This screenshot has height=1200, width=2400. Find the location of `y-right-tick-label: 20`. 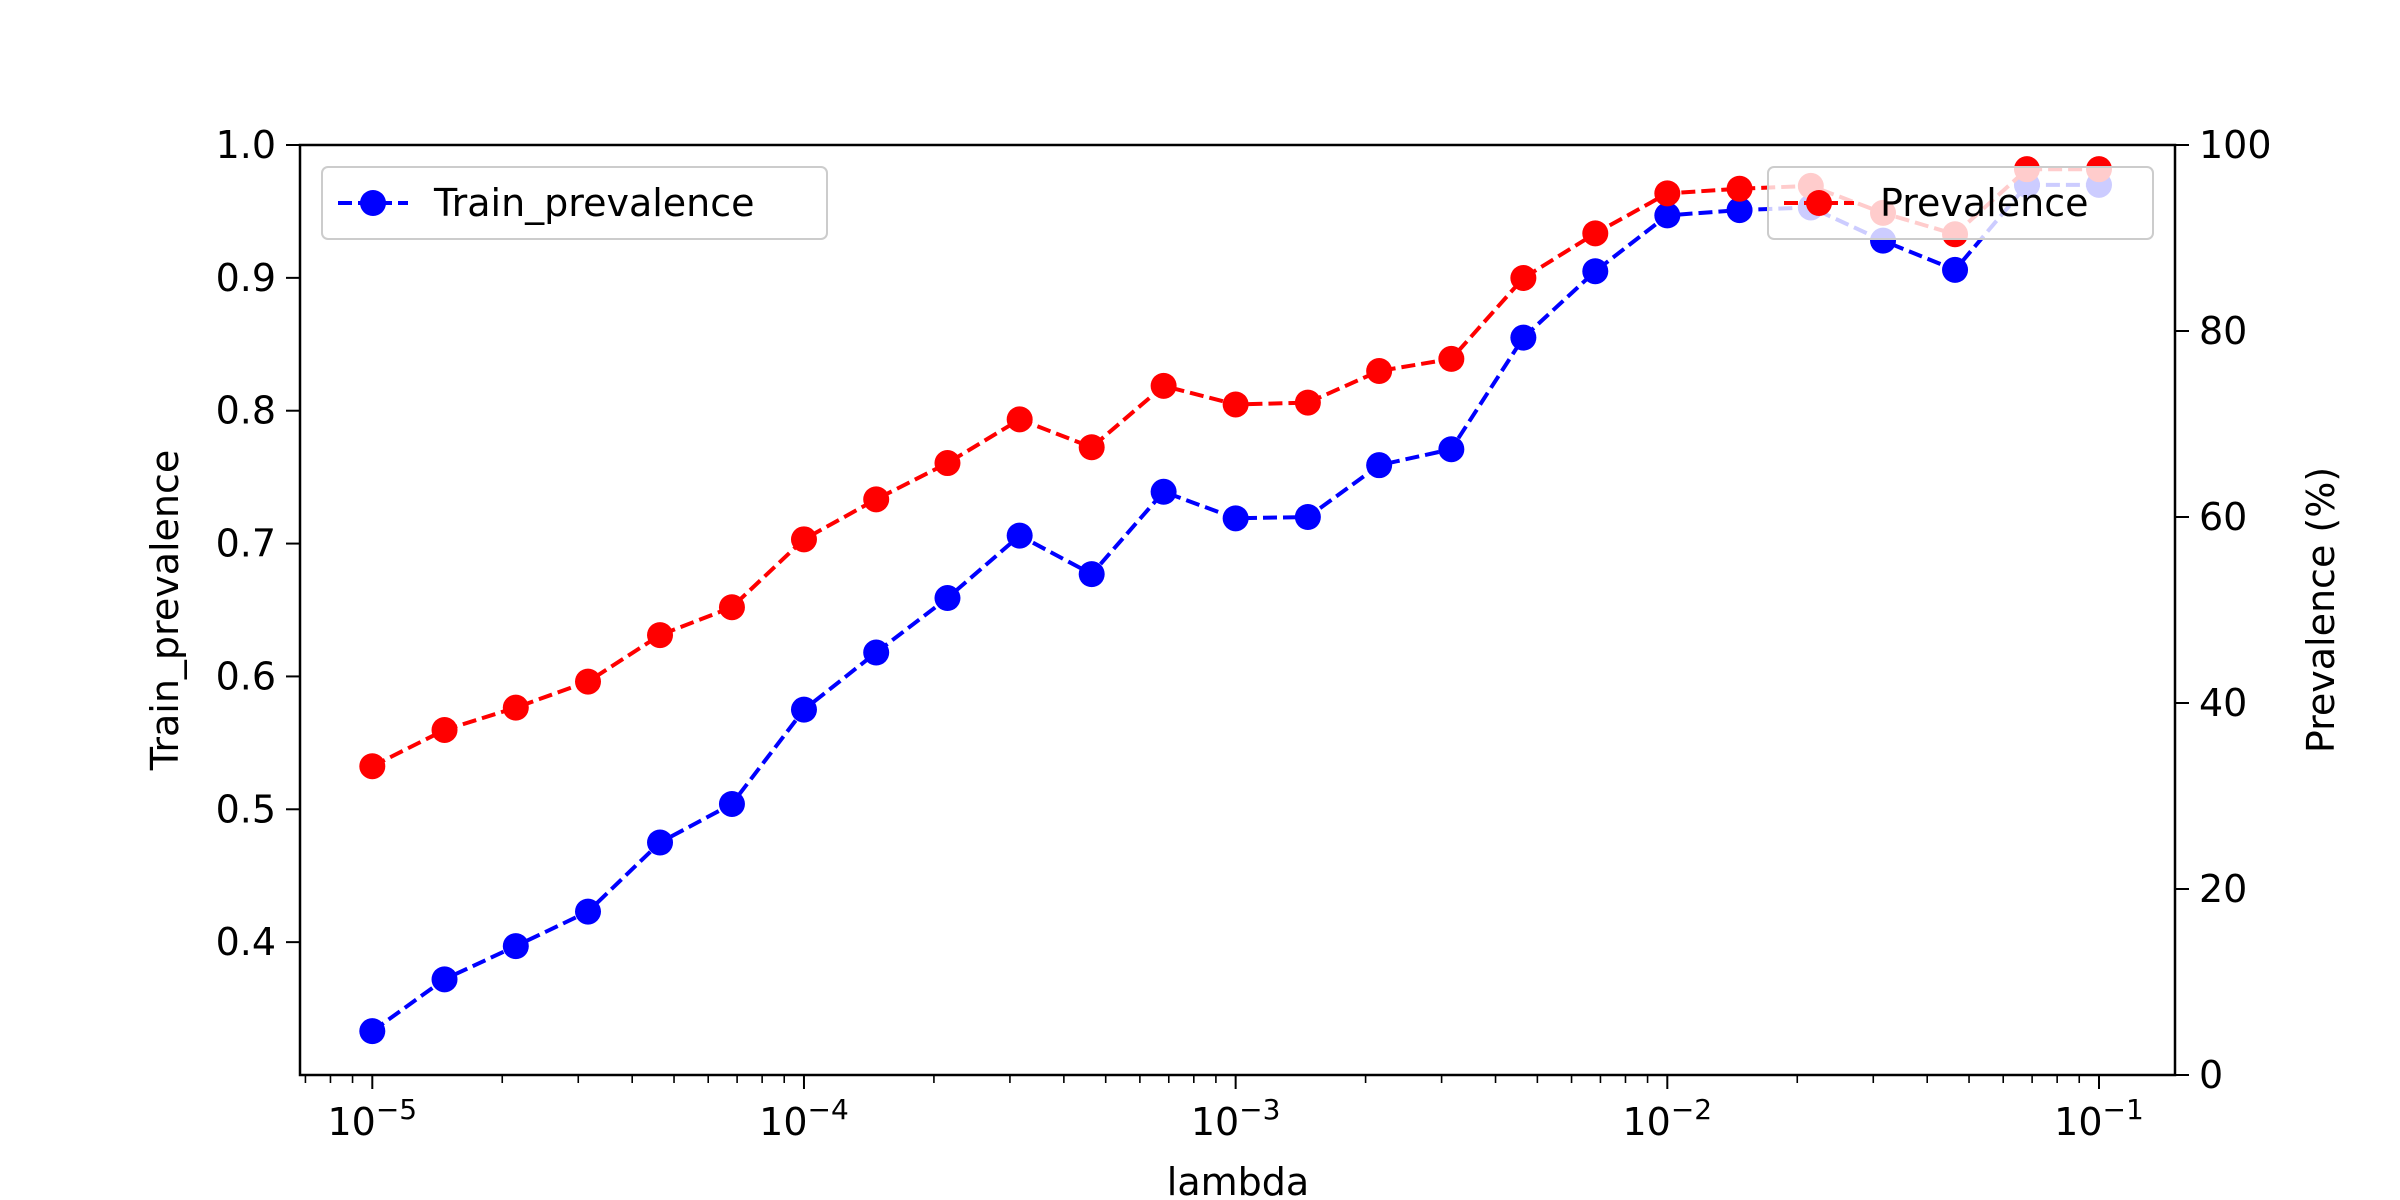

y-right-tick-label: 20 is located at coordinates (2223, 889).